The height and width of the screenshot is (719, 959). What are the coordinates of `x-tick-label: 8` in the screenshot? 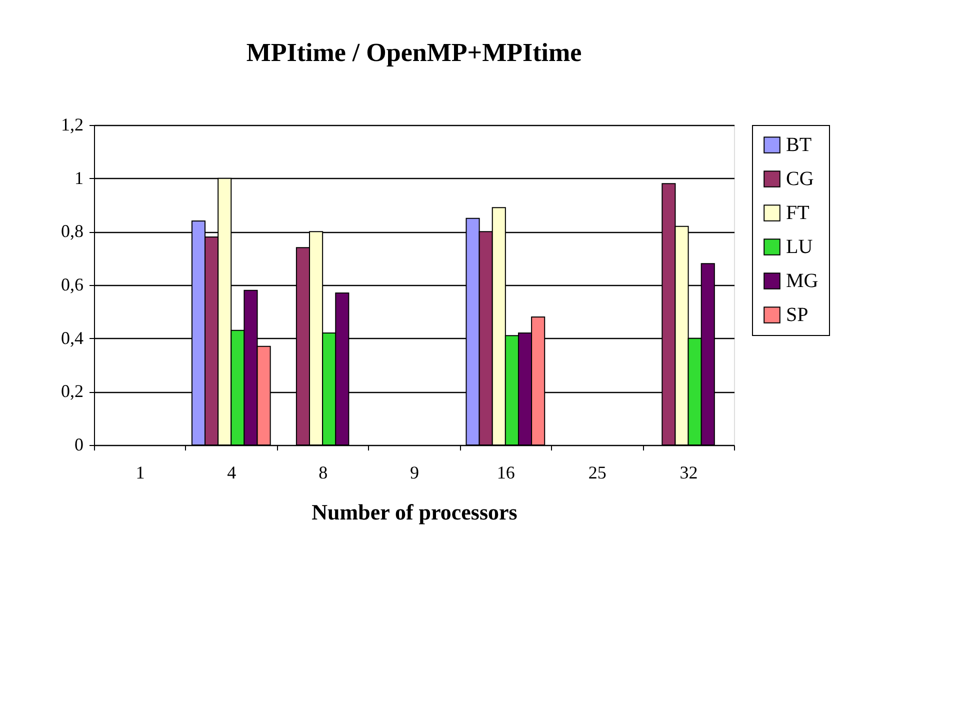 It's located at (323, 472).